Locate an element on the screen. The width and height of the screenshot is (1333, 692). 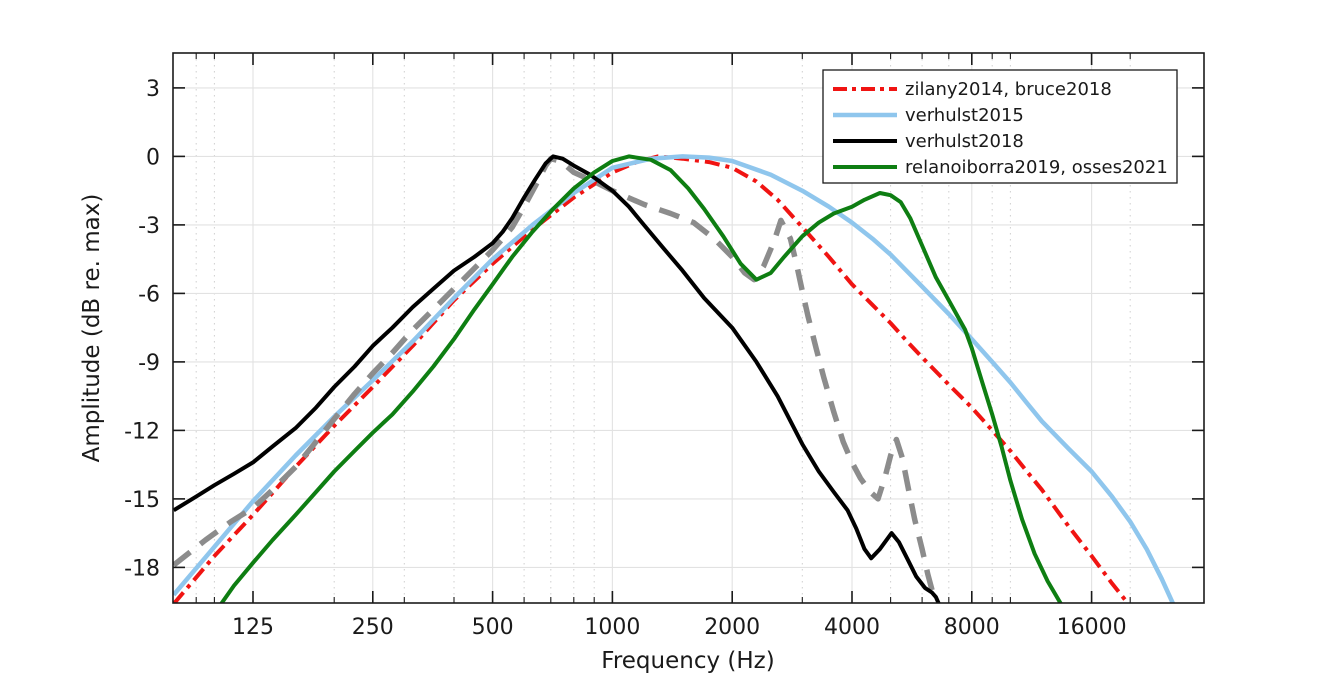
legend-label-verhulst2015: verhulst2015 is located at coordinates (964, 115).